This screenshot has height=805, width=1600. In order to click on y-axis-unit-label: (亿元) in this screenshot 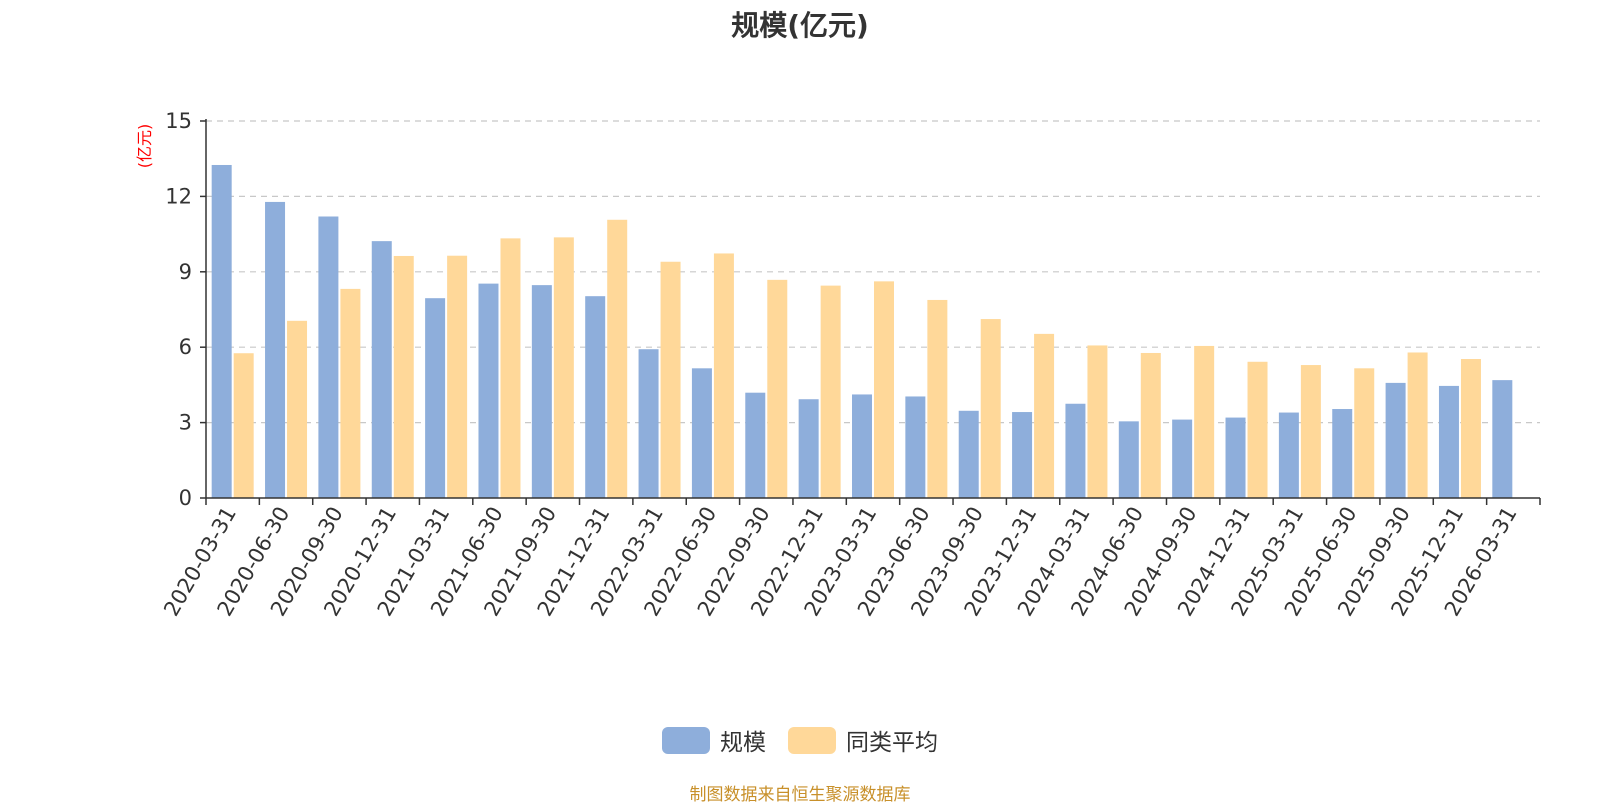, I will do `click(144, 146)`.